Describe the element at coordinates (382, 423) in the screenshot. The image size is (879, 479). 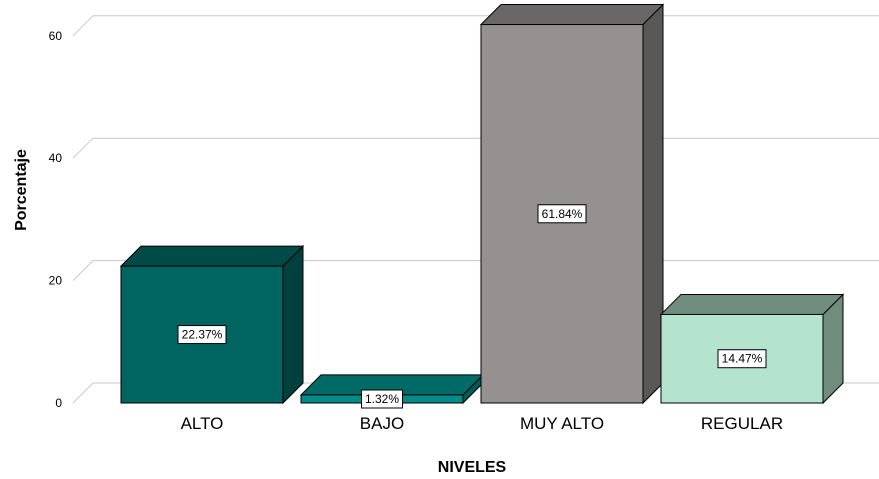
I see `x-tick-label: BAJO` at that location.